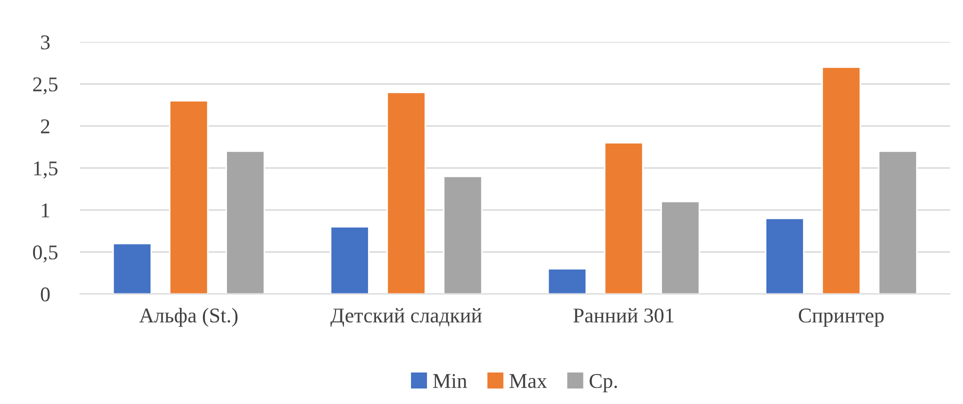 The width and height of the screenshot is (963, 404). I want to click on x-tick-label: Спринтер, so click(841, 317).